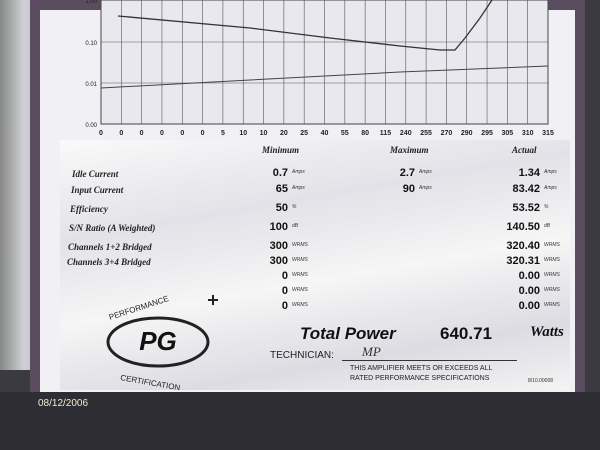 The image size is (600, 450). I want to click on x-label: 80, so click(365, 133).